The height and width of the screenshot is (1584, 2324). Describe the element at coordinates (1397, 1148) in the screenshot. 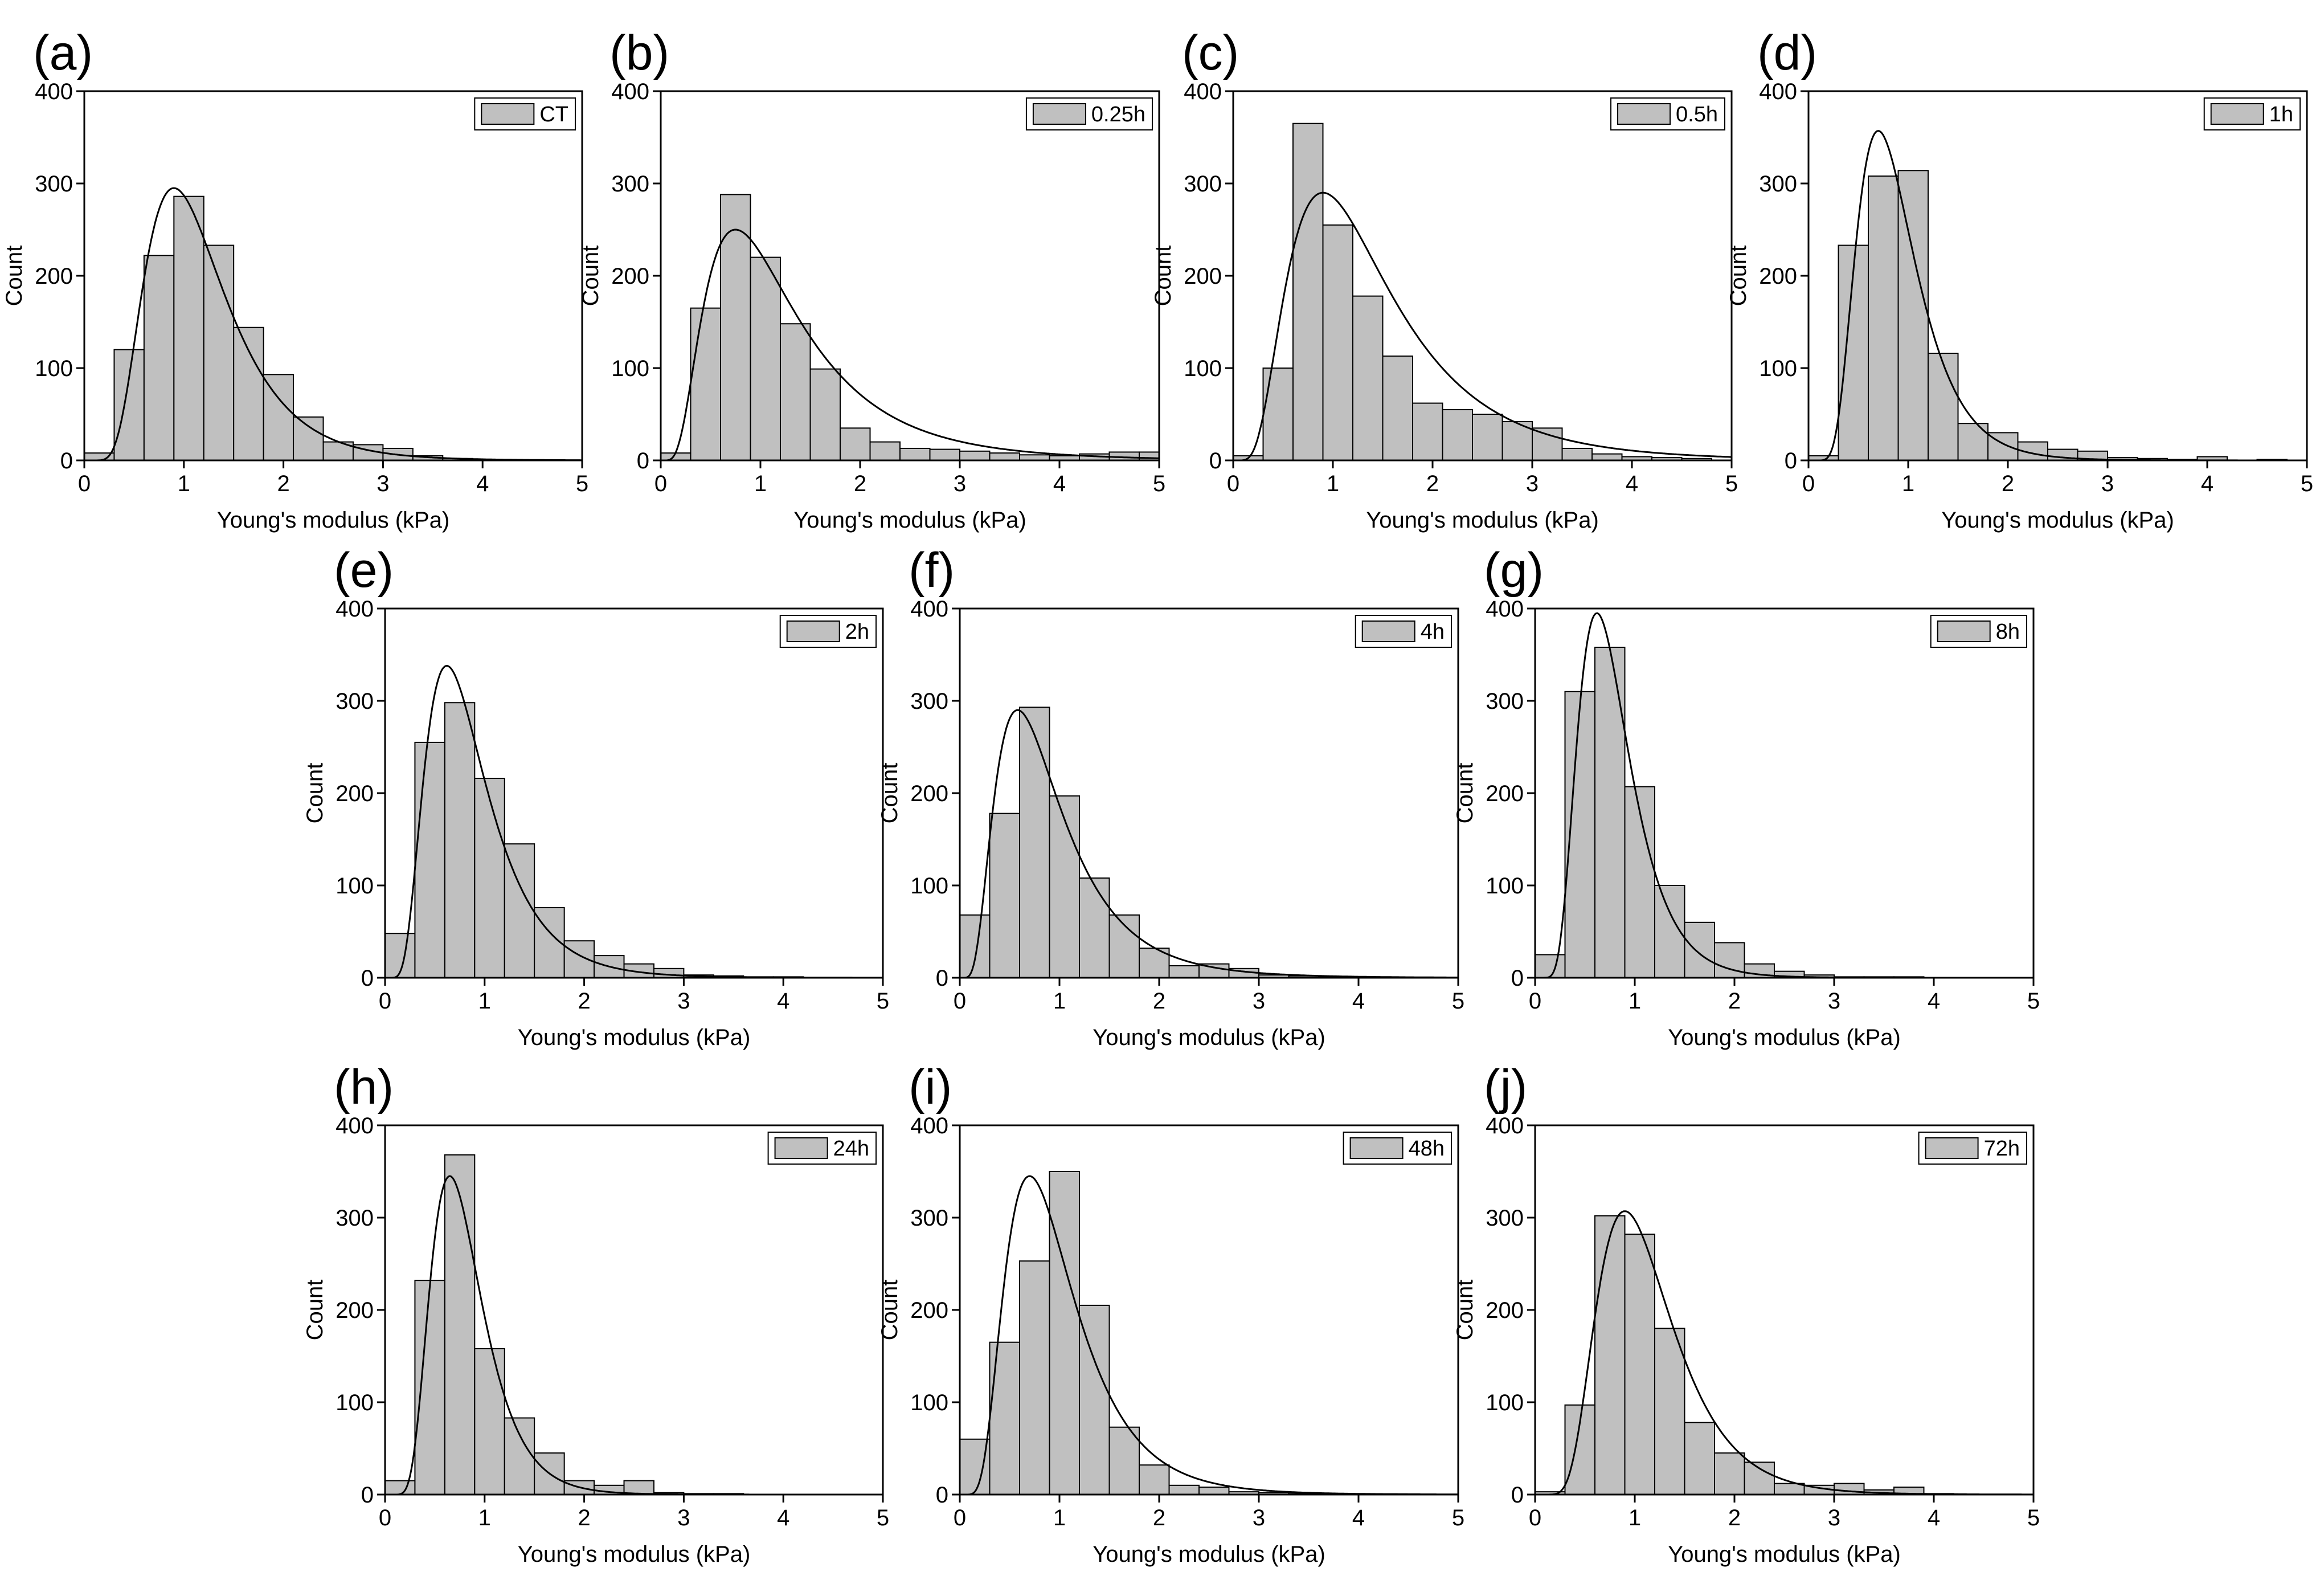

I see `legend: 48h` at that location.